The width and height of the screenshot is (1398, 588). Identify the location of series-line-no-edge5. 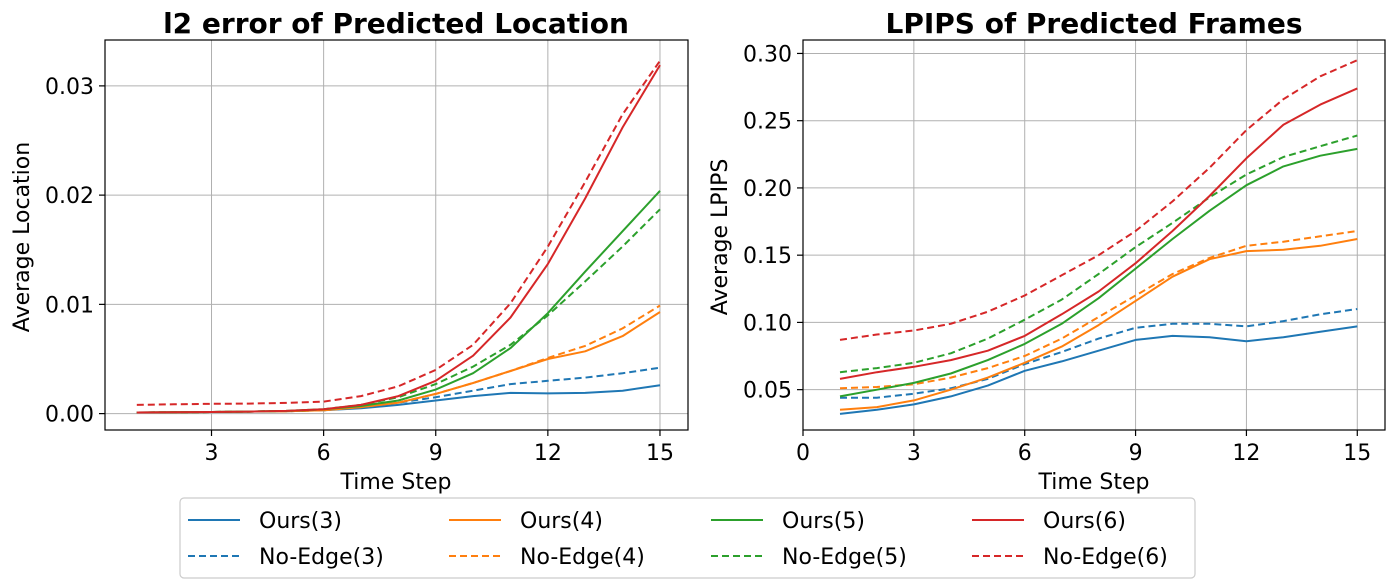
(398, 311).